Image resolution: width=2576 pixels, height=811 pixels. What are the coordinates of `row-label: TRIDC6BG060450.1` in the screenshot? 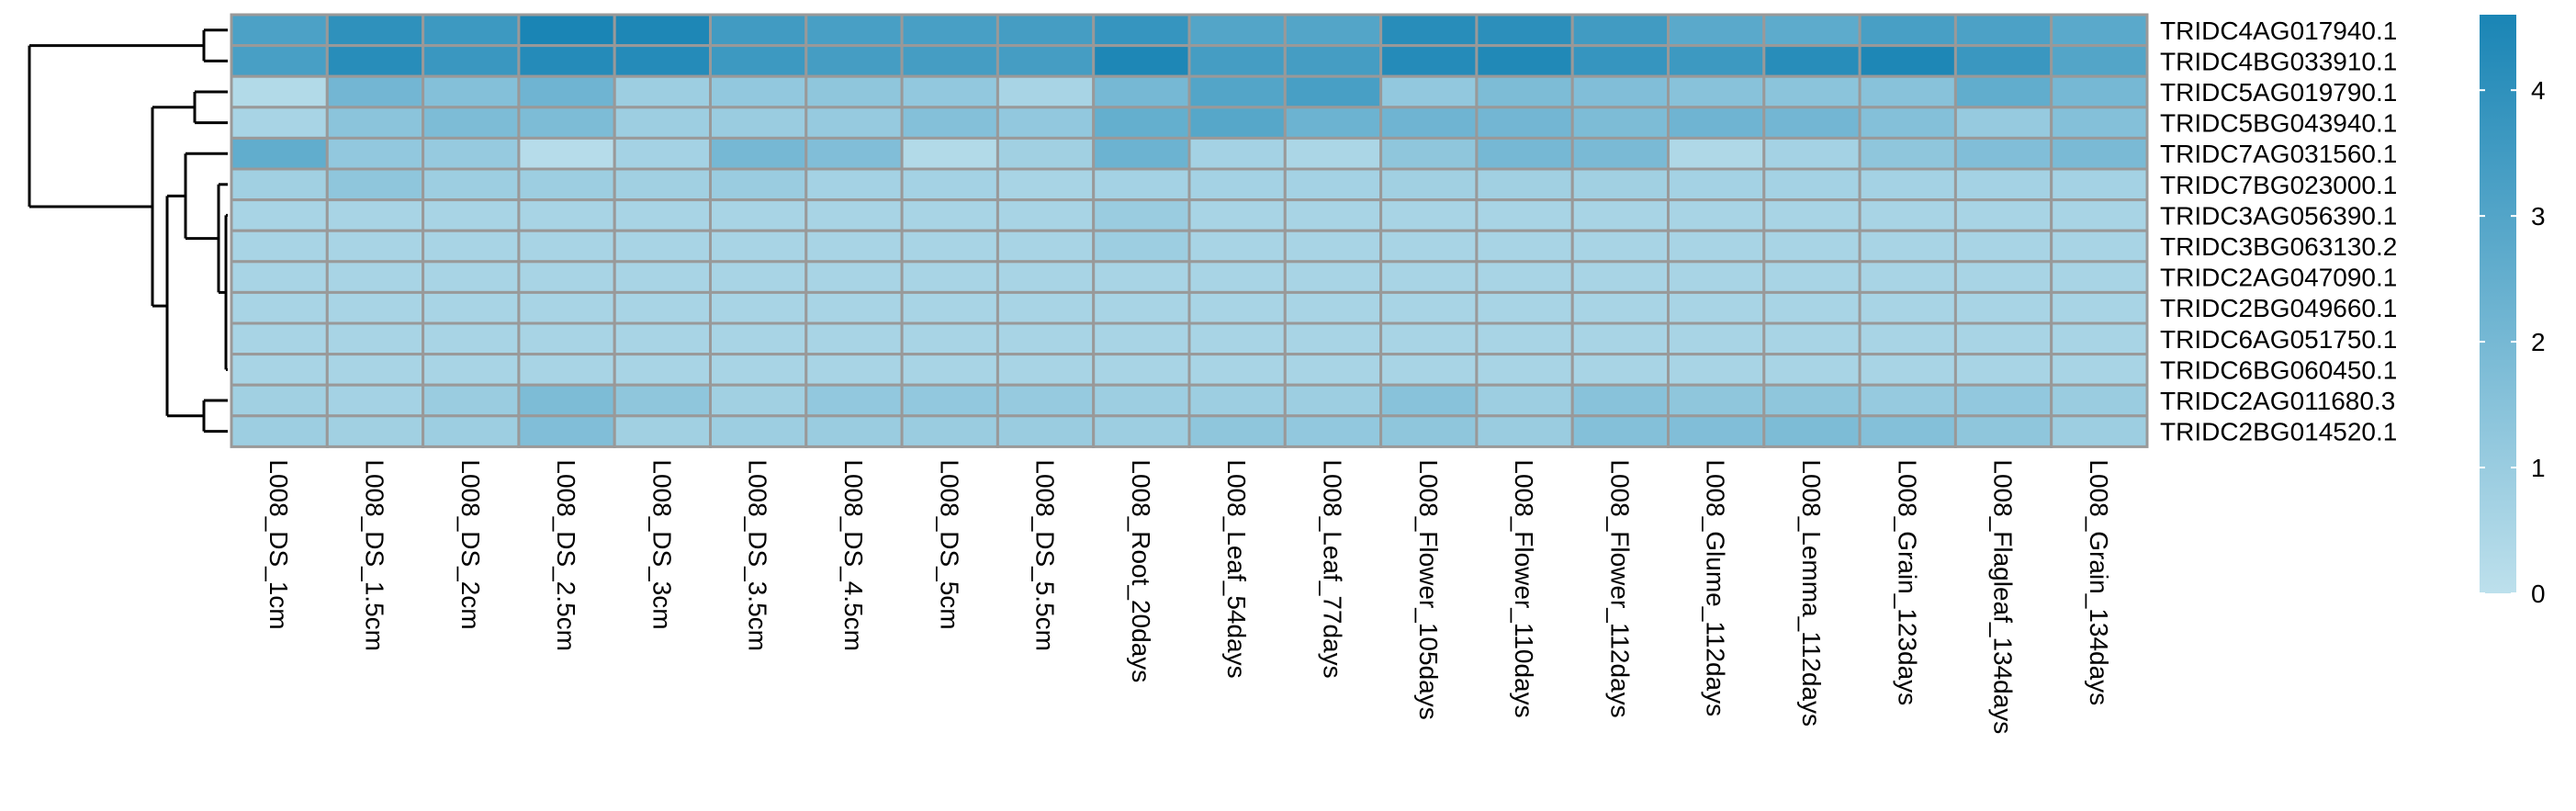 It's located at (2278, 369).